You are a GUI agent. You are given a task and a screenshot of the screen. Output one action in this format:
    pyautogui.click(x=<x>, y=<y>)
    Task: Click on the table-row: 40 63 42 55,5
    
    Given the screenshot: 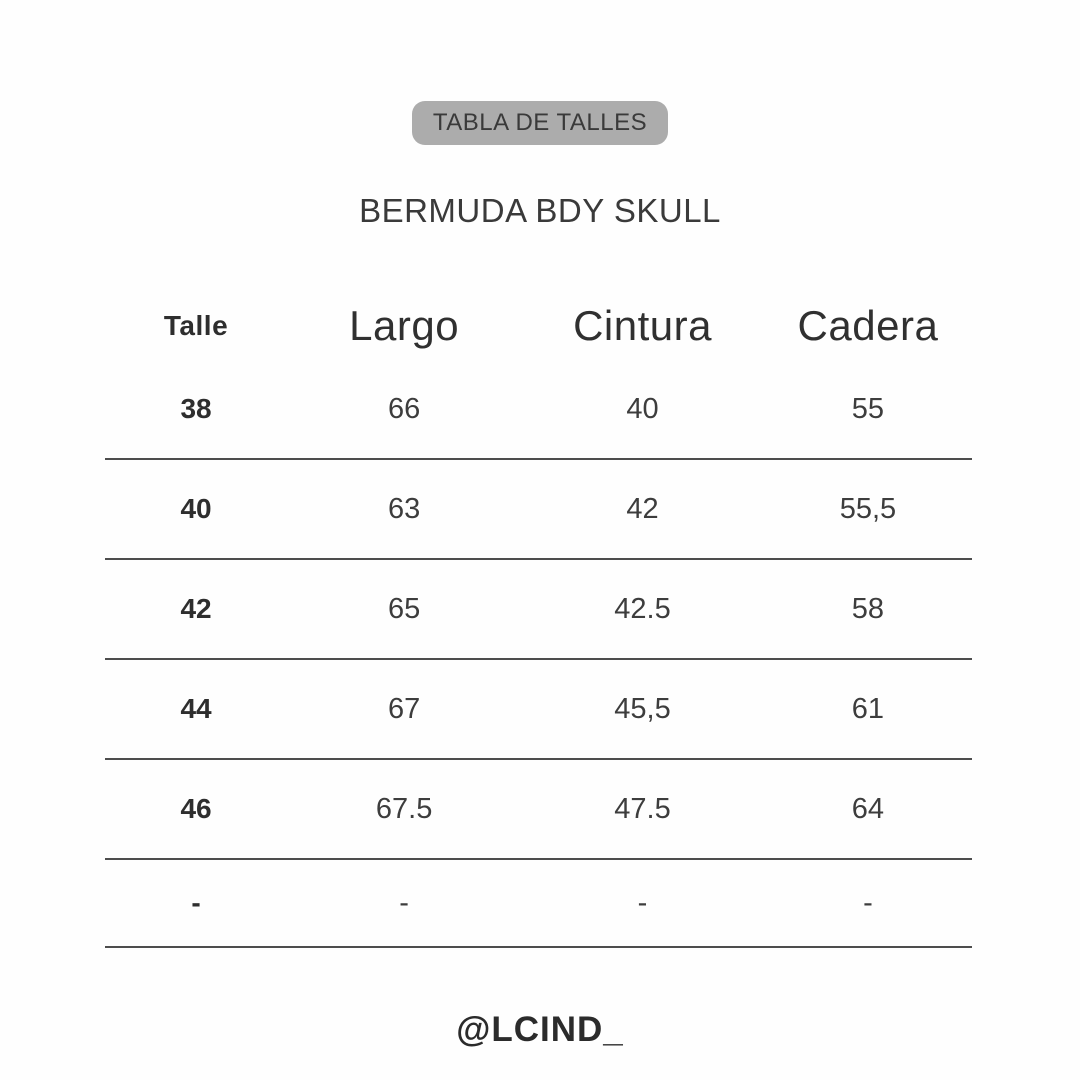 What is the action you would take?
    pyautogui.click(x=538, y=510)
    